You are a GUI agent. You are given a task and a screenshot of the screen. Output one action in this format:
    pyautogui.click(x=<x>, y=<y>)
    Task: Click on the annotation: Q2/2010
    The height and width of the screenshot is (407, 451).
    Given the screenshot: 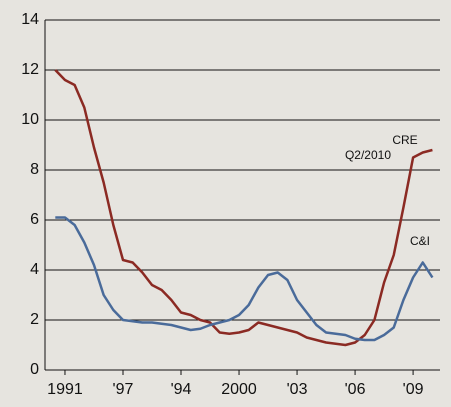 What is the action you would take?
    pyautogui.click(x=368, y=155)
    